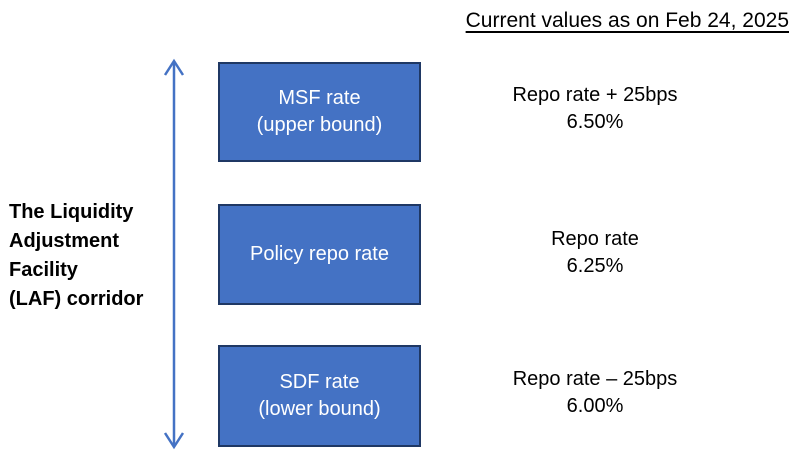 The height and width of the screenshot is (455, 795). What do you see at coordinates (595, 392) in the screenshot?
I see `sdf-rate-value: Repo rate – 25bps 6.00%` at bounding box center [595, 392].